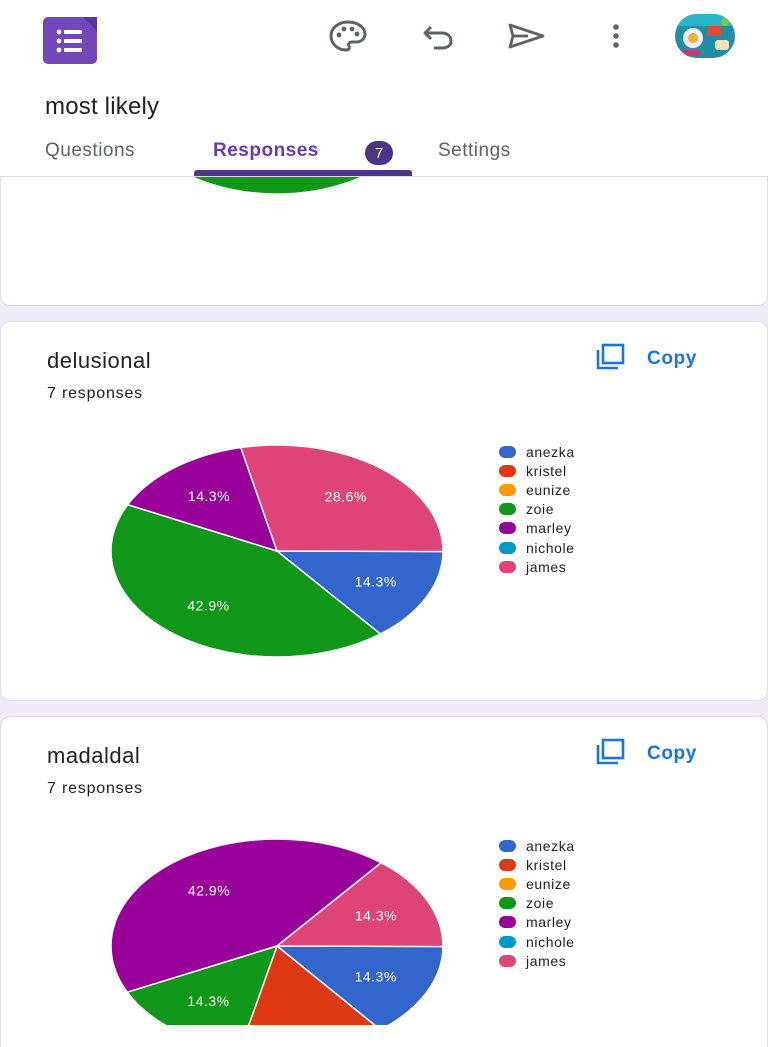 Image resolution: width=768 pixels, height=1047 pixels. I want to click on pie-chart-madaldal: 14.3% 14.3% 42.9% 14.3%, so click(277, 931).